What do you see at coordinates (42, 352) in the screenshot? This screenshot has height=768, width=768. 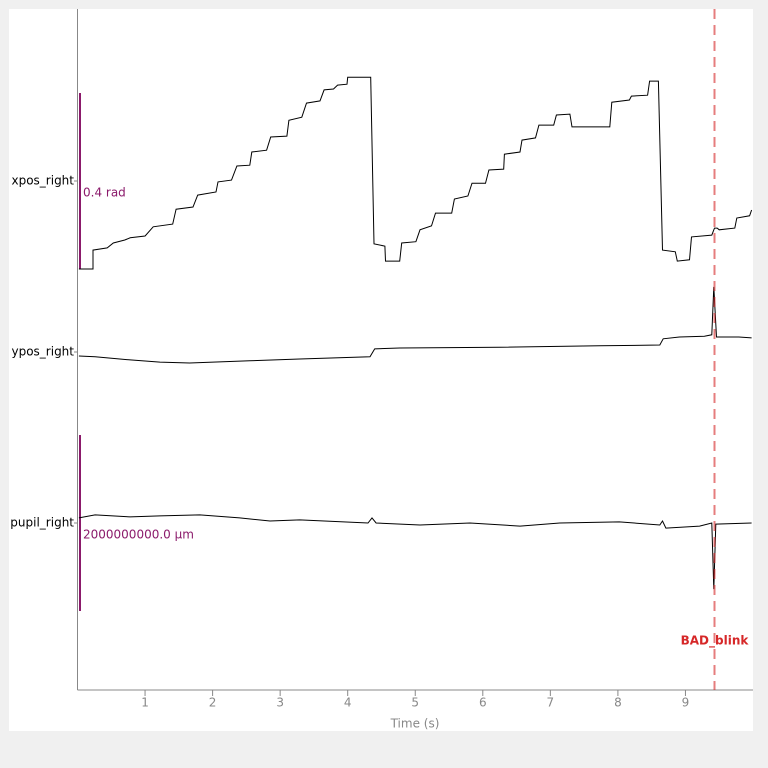 I see `channel-label: ypos_right` at bounding box center [42, 352].